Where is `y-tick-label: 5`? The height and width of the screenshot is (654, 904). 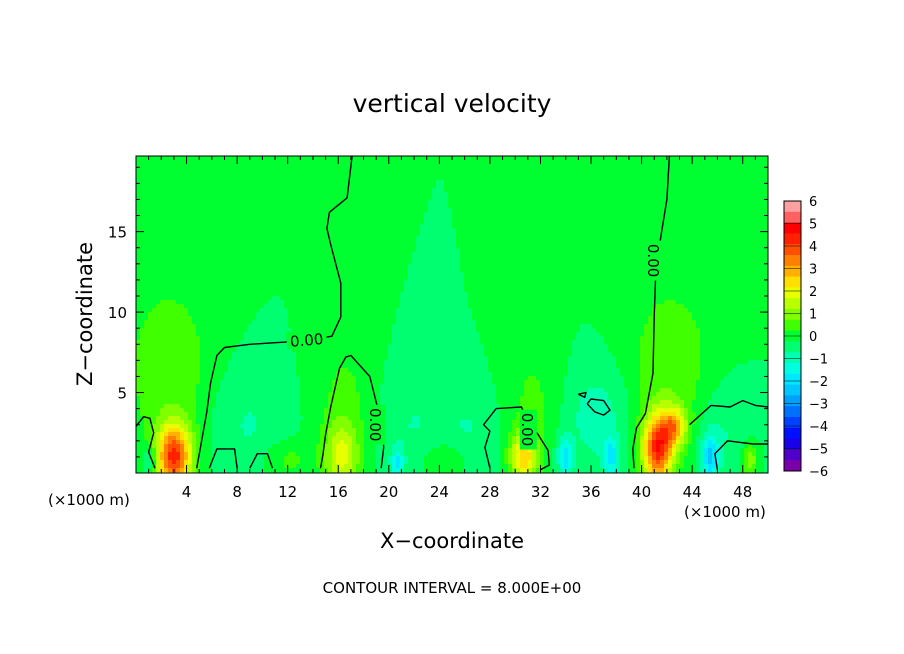 y-tick-label: 5 is located at coordinates (122, 394).